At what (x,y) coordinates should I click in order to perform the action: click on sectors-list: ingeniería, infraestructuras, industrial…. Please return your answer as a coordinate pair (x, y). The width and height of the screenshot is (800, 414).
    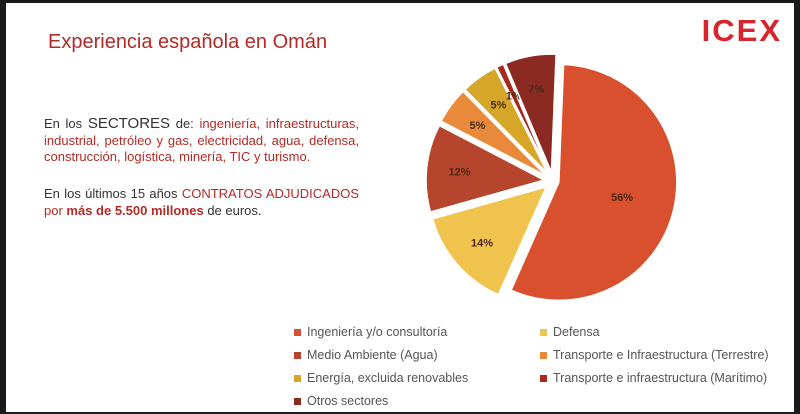
    Looking at the image, I should click on (201, 140).